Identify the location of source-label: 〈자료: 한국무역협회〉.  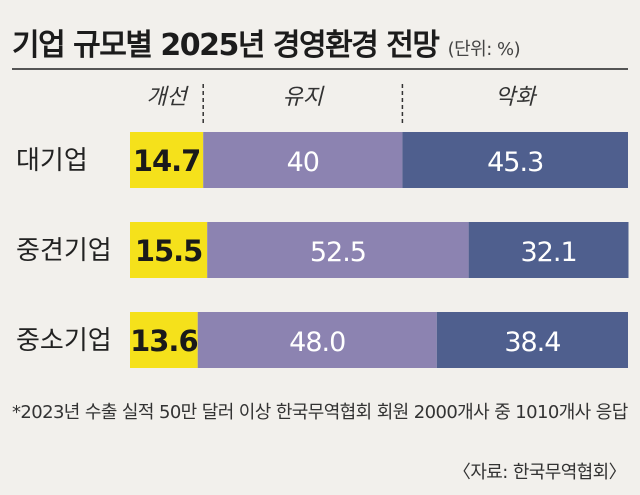
(539, 472).